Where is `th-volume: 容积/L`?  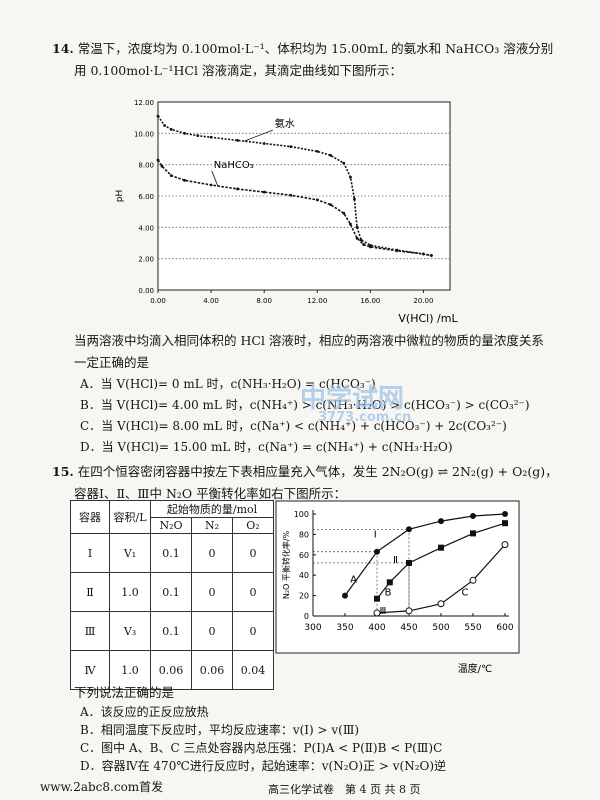
th-volume: 容积/L is located at coordinates (130, 517).